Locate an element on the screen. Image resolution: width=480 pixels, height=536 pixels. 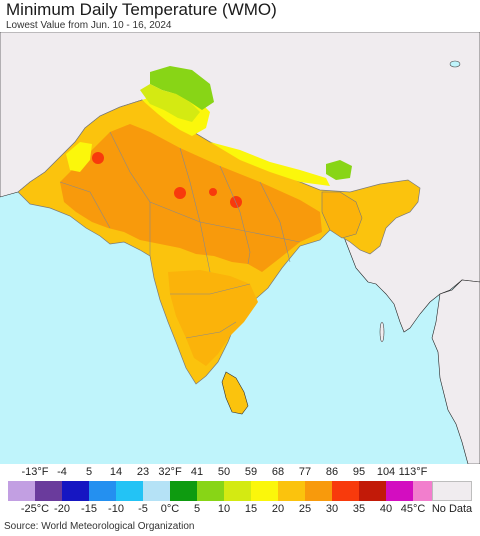
legend-f-label: 113°F is located at coordinates (413, 472).